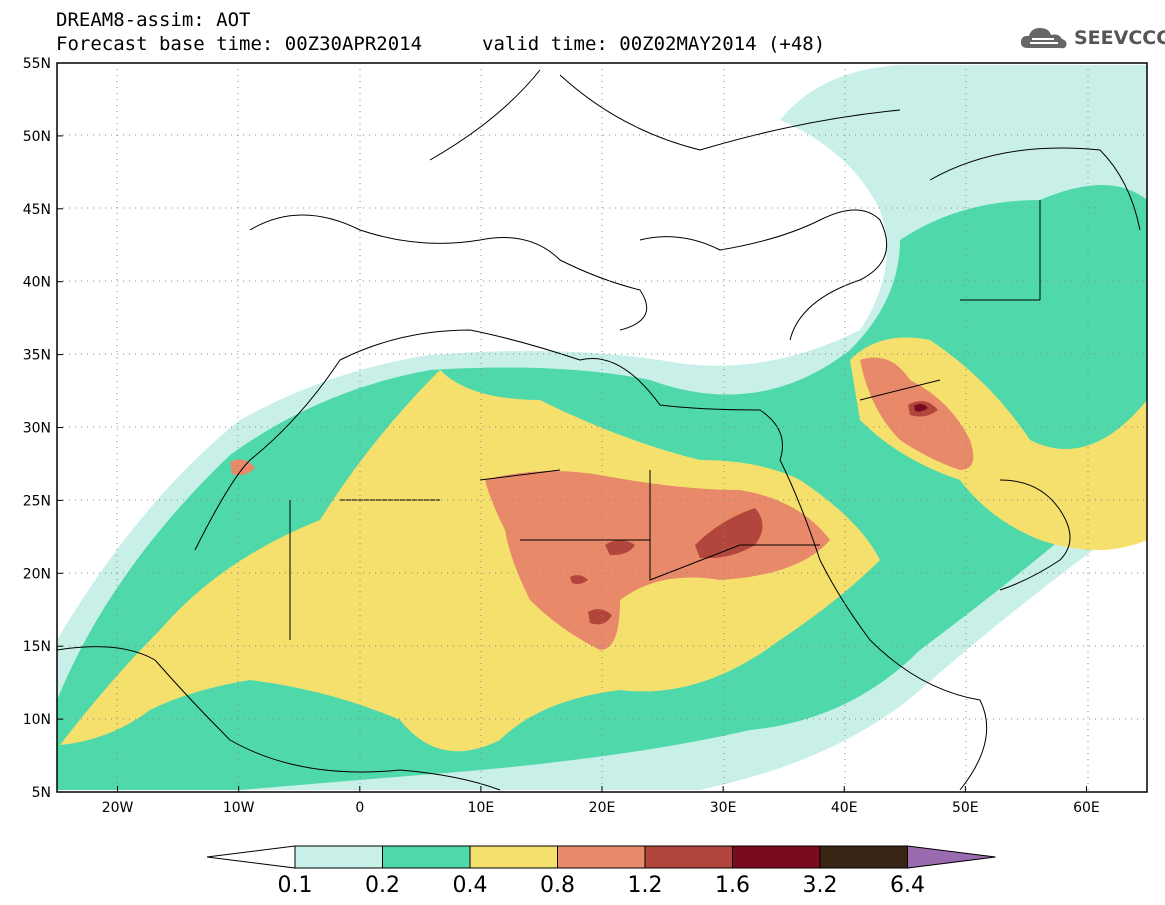 This screenshot has width=1165, height=905. What do you see at coordinates (37, 720) in the screenshot?
I see `lat-tick-label: 10N` at bounding box center [37, 720].